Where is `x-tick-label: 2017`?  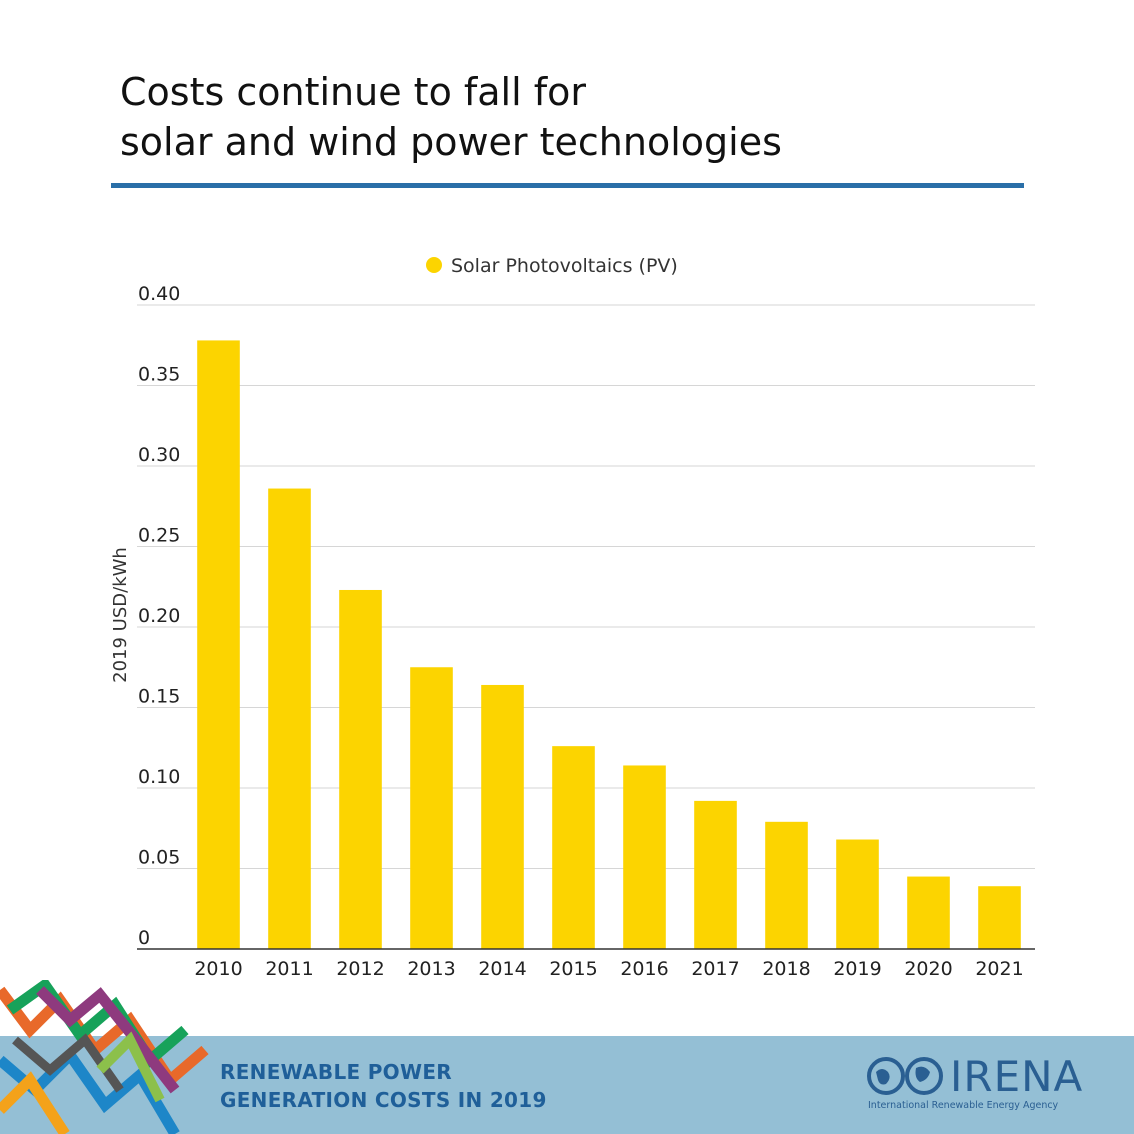
x-tick-label: 2017 is located at coordinates (715, 969).